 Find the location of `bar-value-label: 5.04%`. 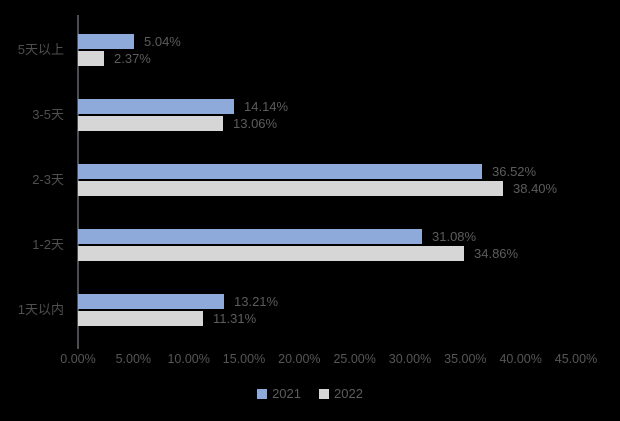

bar-value-label: 5.04% is located at coordinates (162, 41).